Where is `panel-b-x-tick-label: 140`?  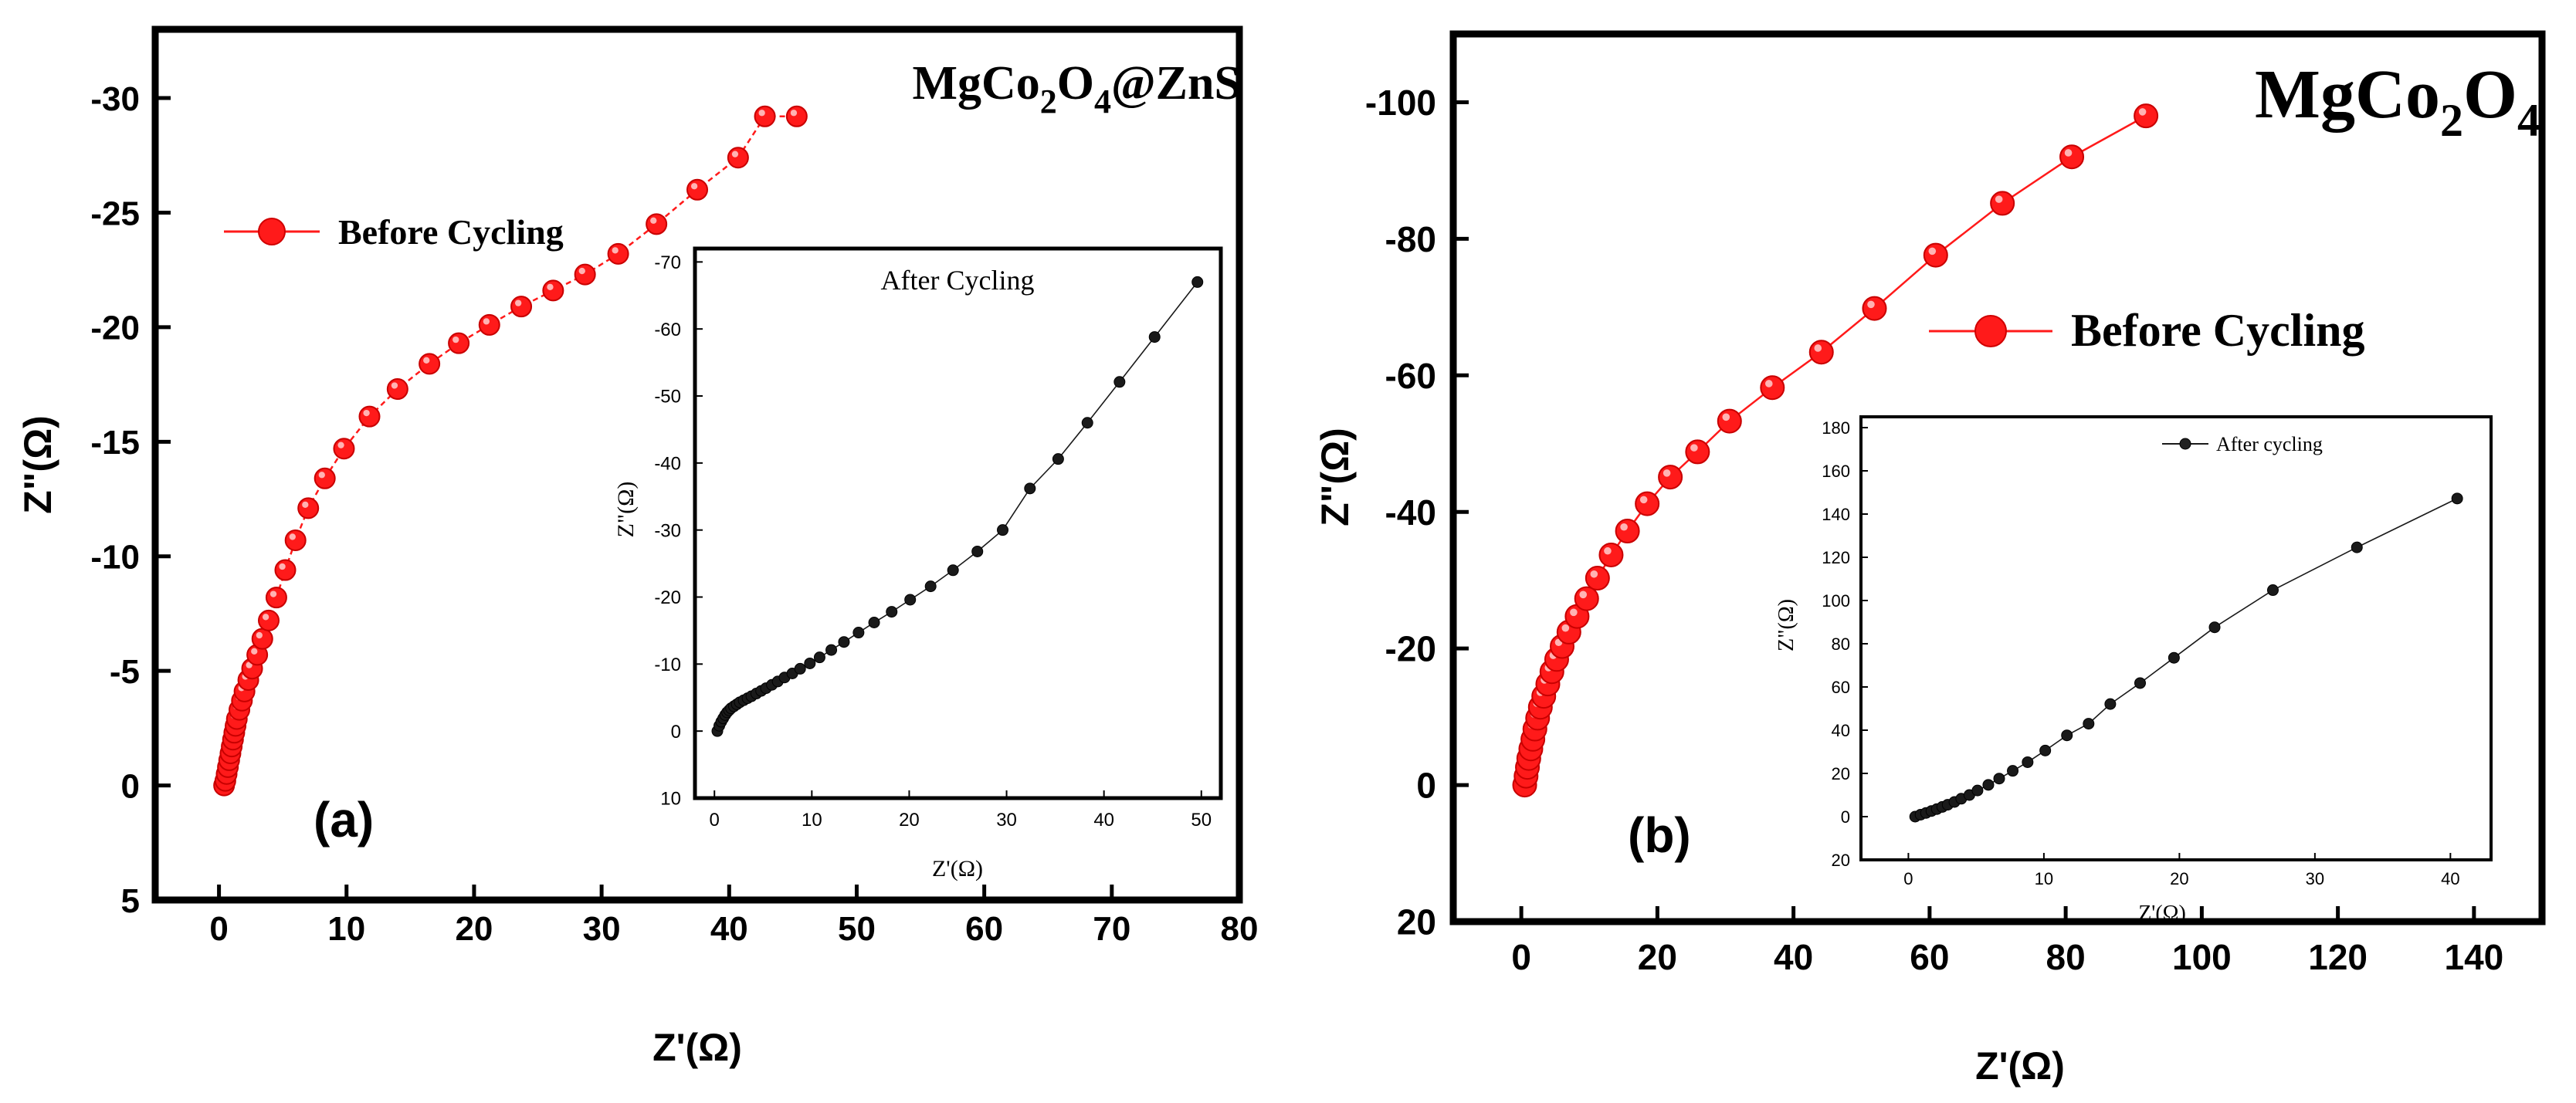
panel-b-x-tick-label: 140 is located at coordinates (2474, 957).